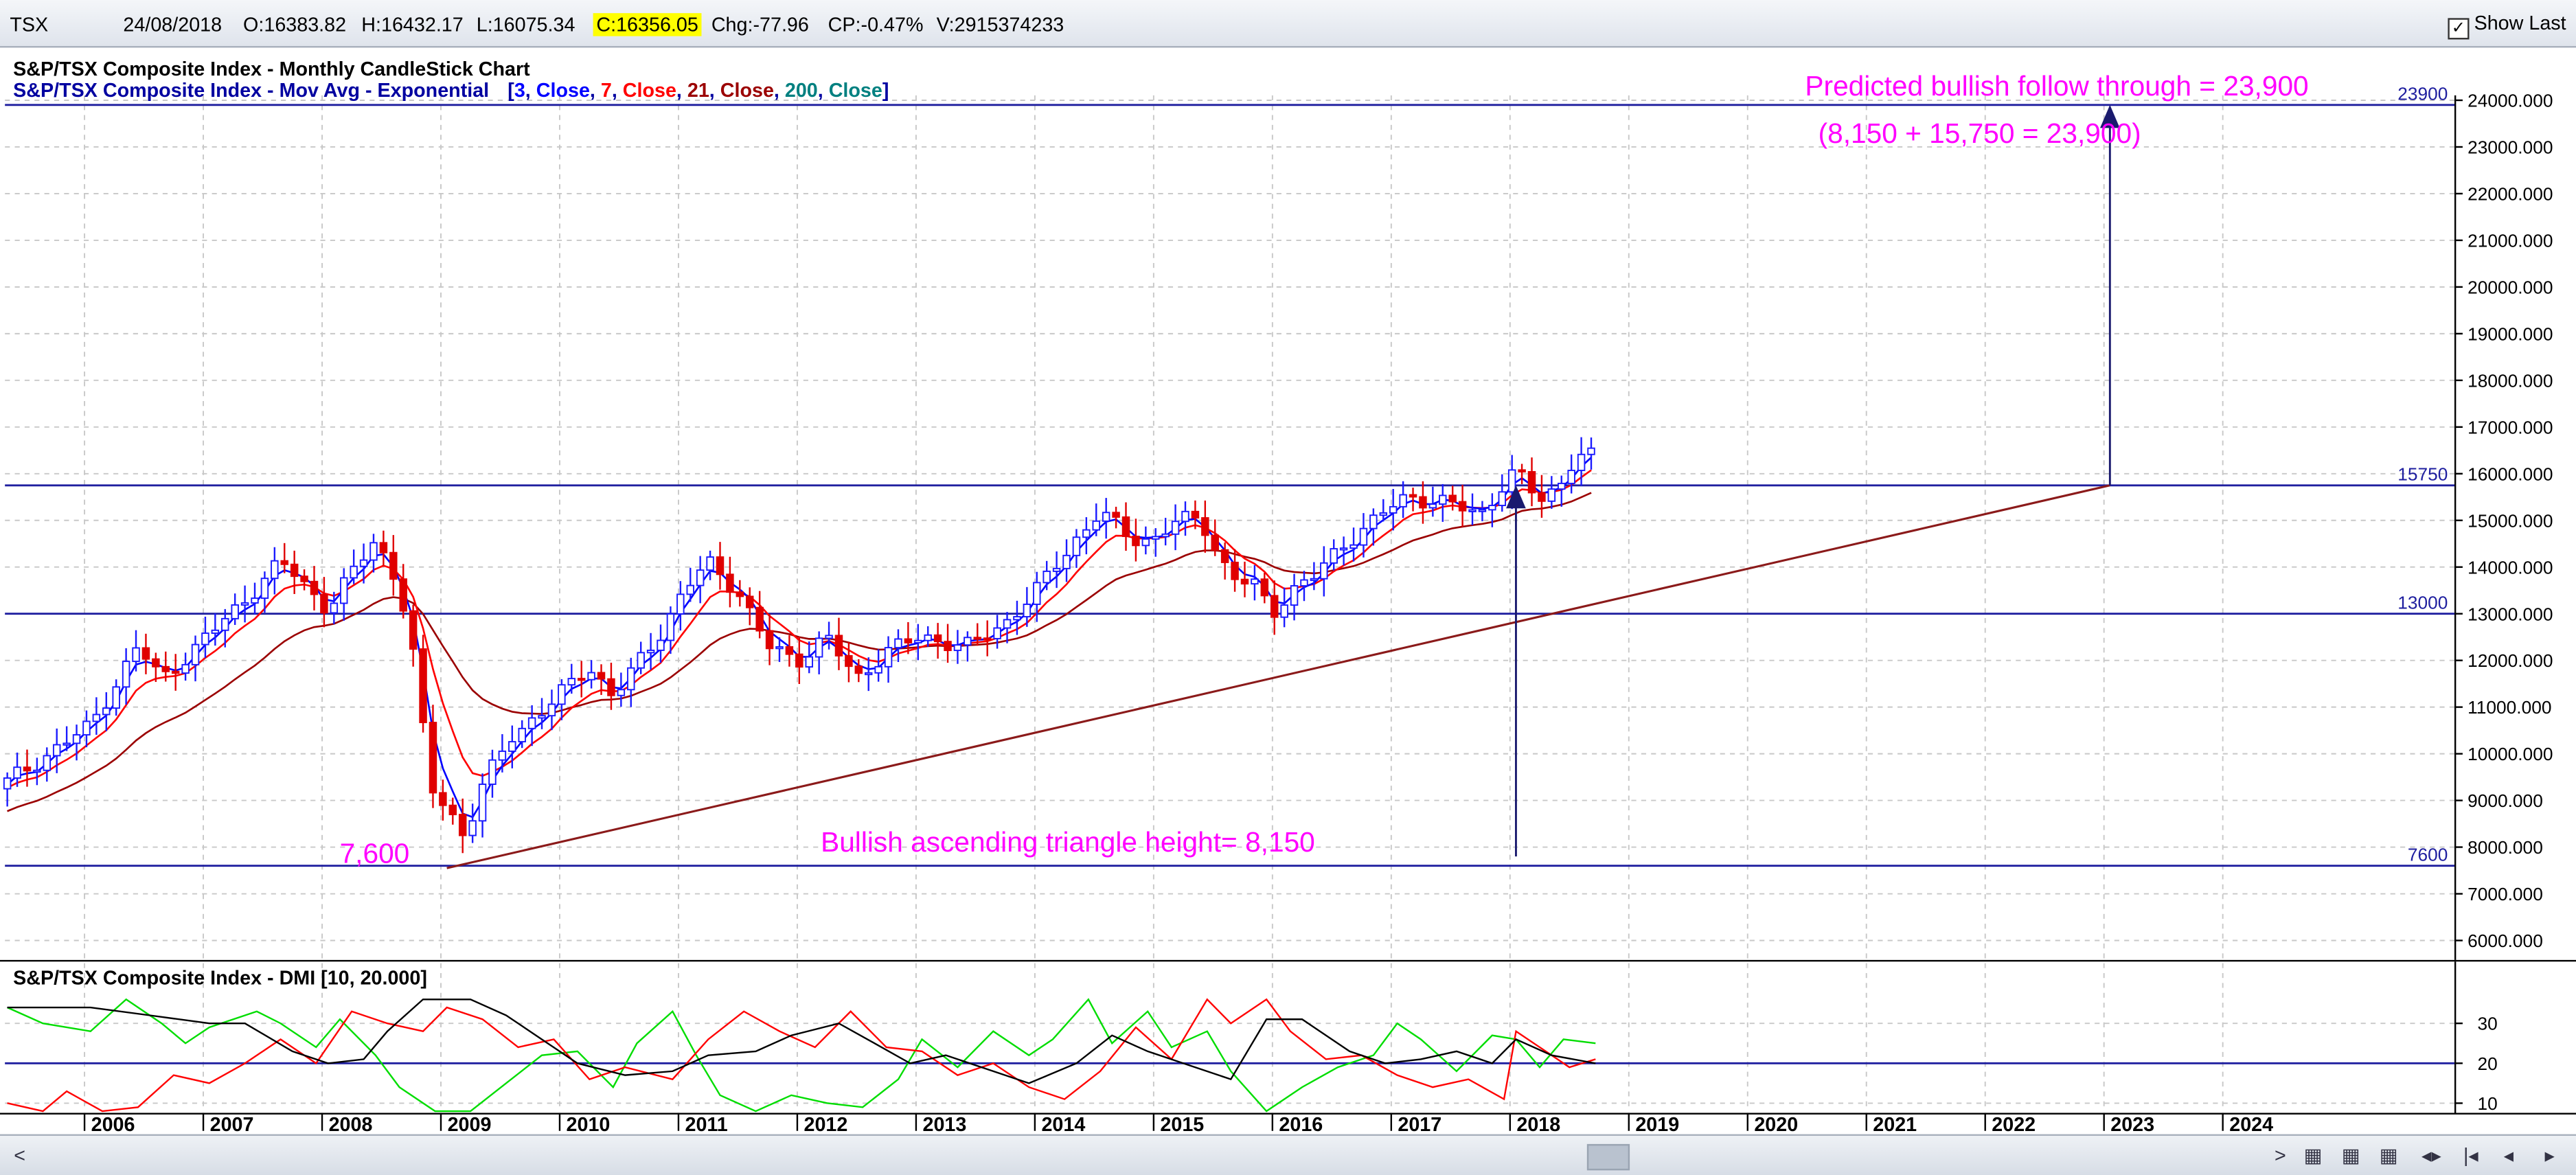  What do you see at coordinates (470, 1124) in the screenshot?
I see `x-tick-label: 2009` at bounding box center [470, 1124].